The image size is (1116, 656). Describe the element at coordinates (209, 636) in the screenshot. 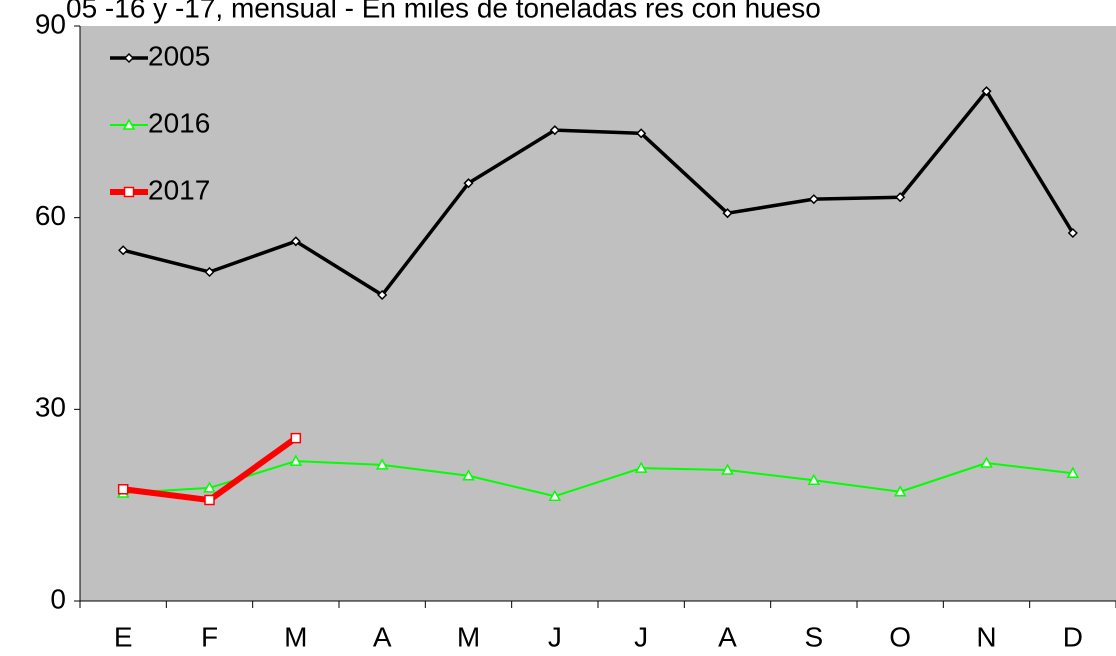

I see `x-tick-label: F` at that location.